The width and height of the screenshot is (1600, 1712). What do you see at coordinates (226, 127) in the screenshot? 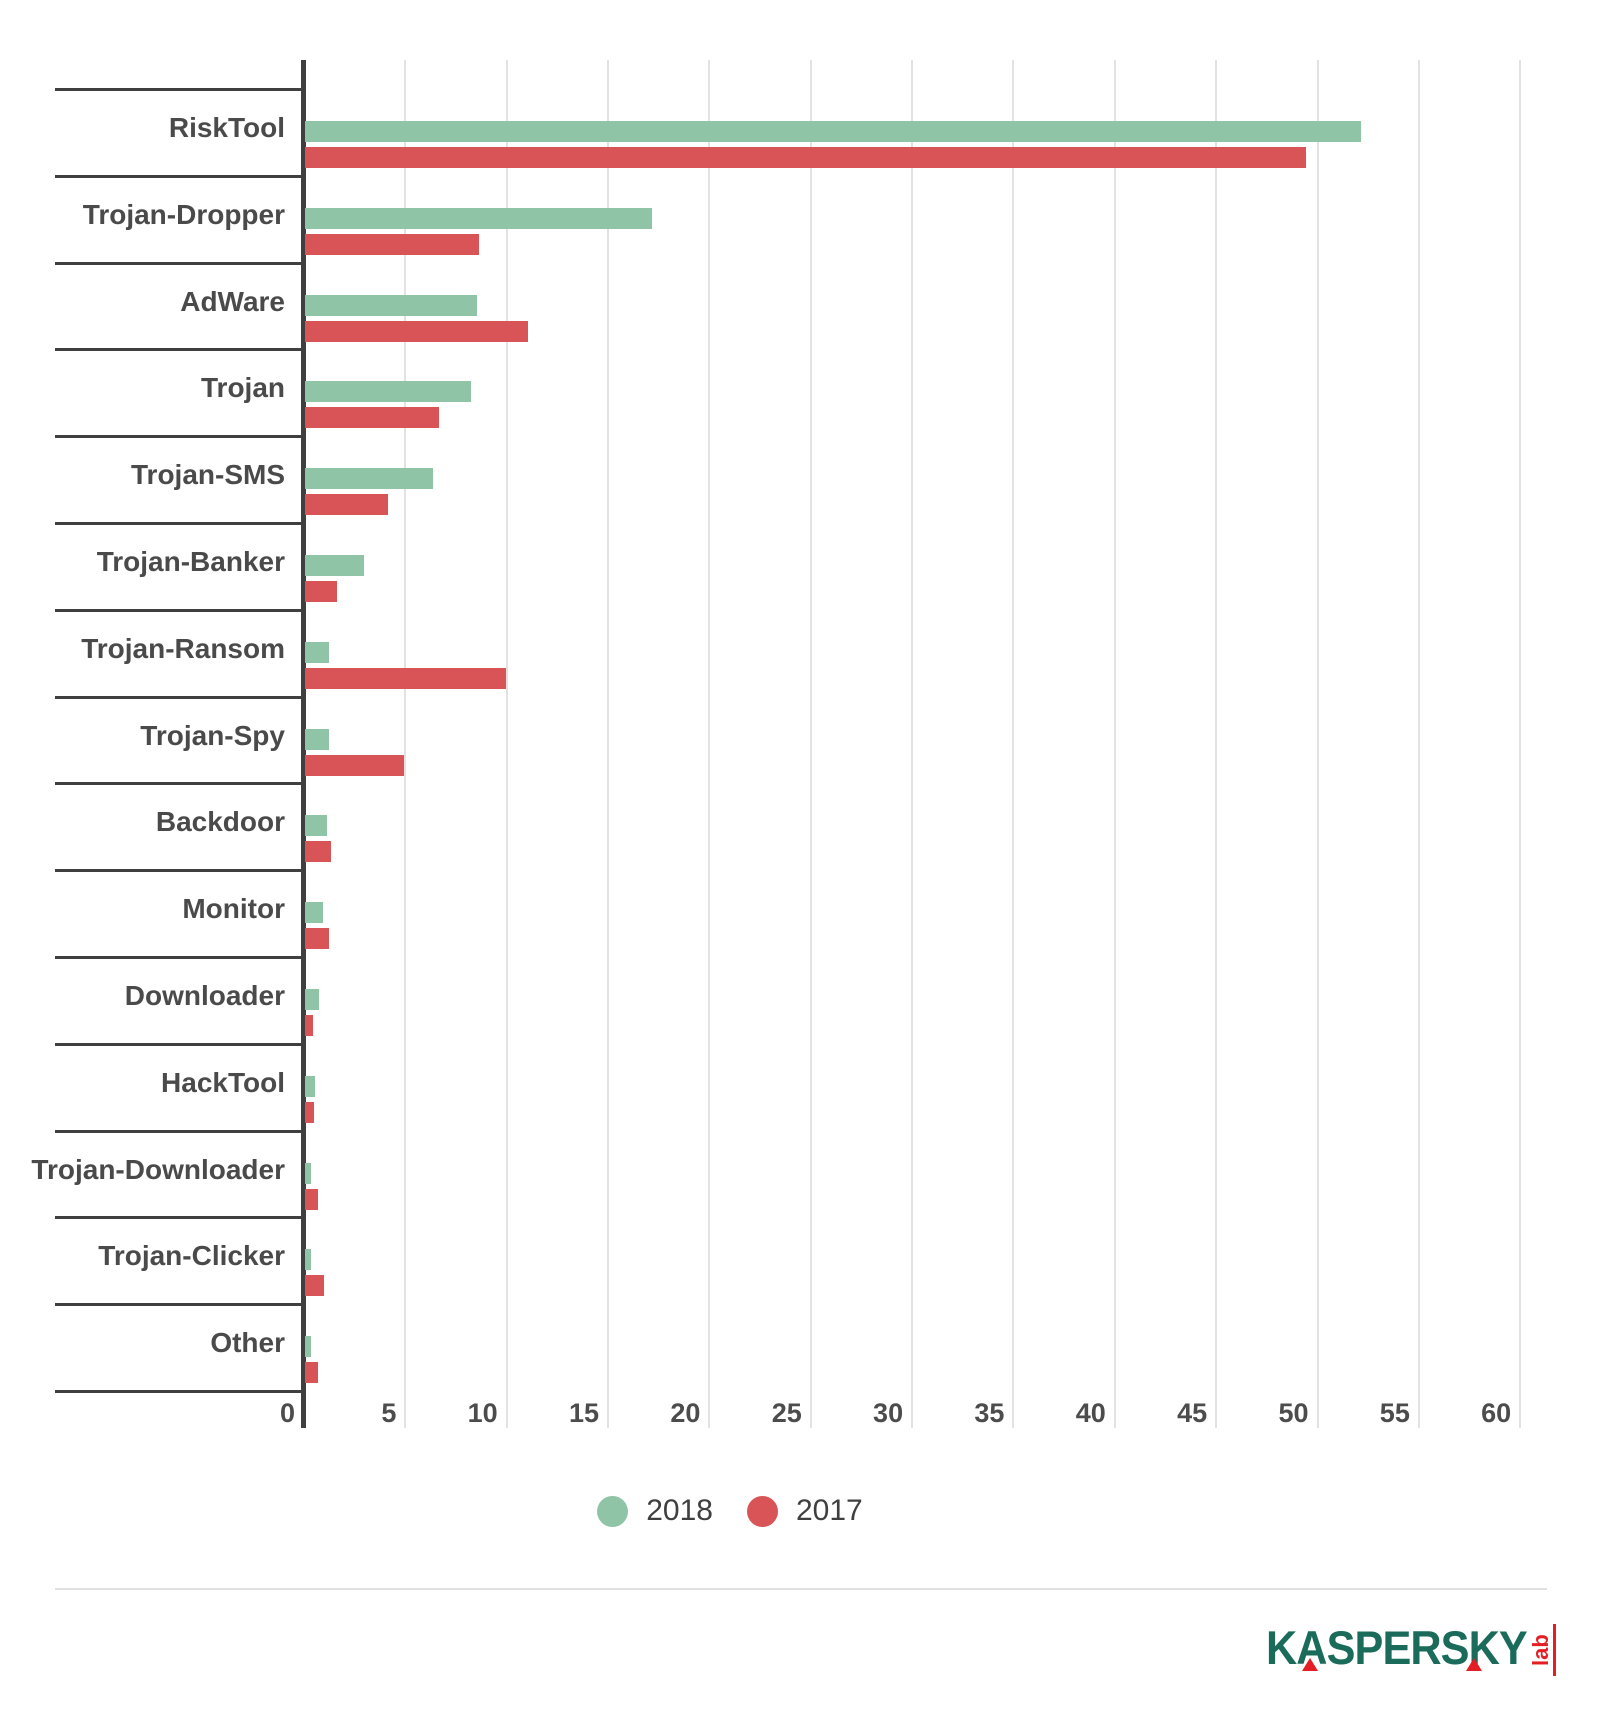
I see `category-label: RiskTool` at bounding box center [226, 127].